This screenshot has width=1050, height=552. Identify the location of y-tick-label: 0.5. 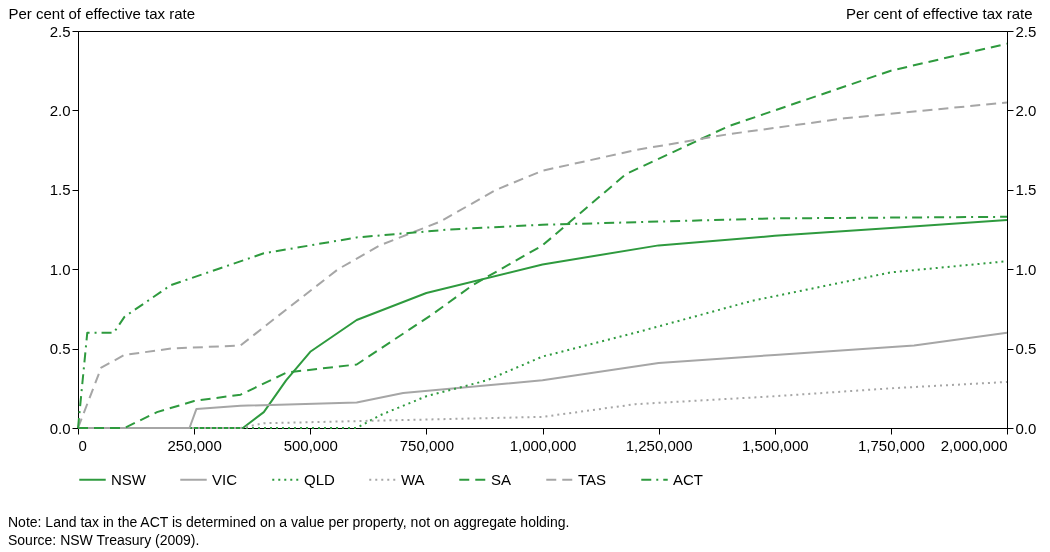
(60, 349).